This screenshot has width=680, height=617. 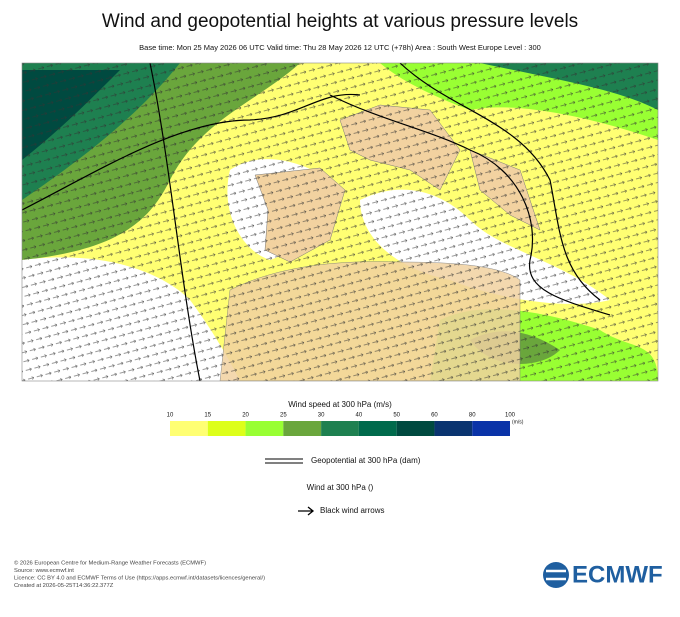 I want to click on wind-label: Wind at 300 hPa (), so click(x=340, y=487).